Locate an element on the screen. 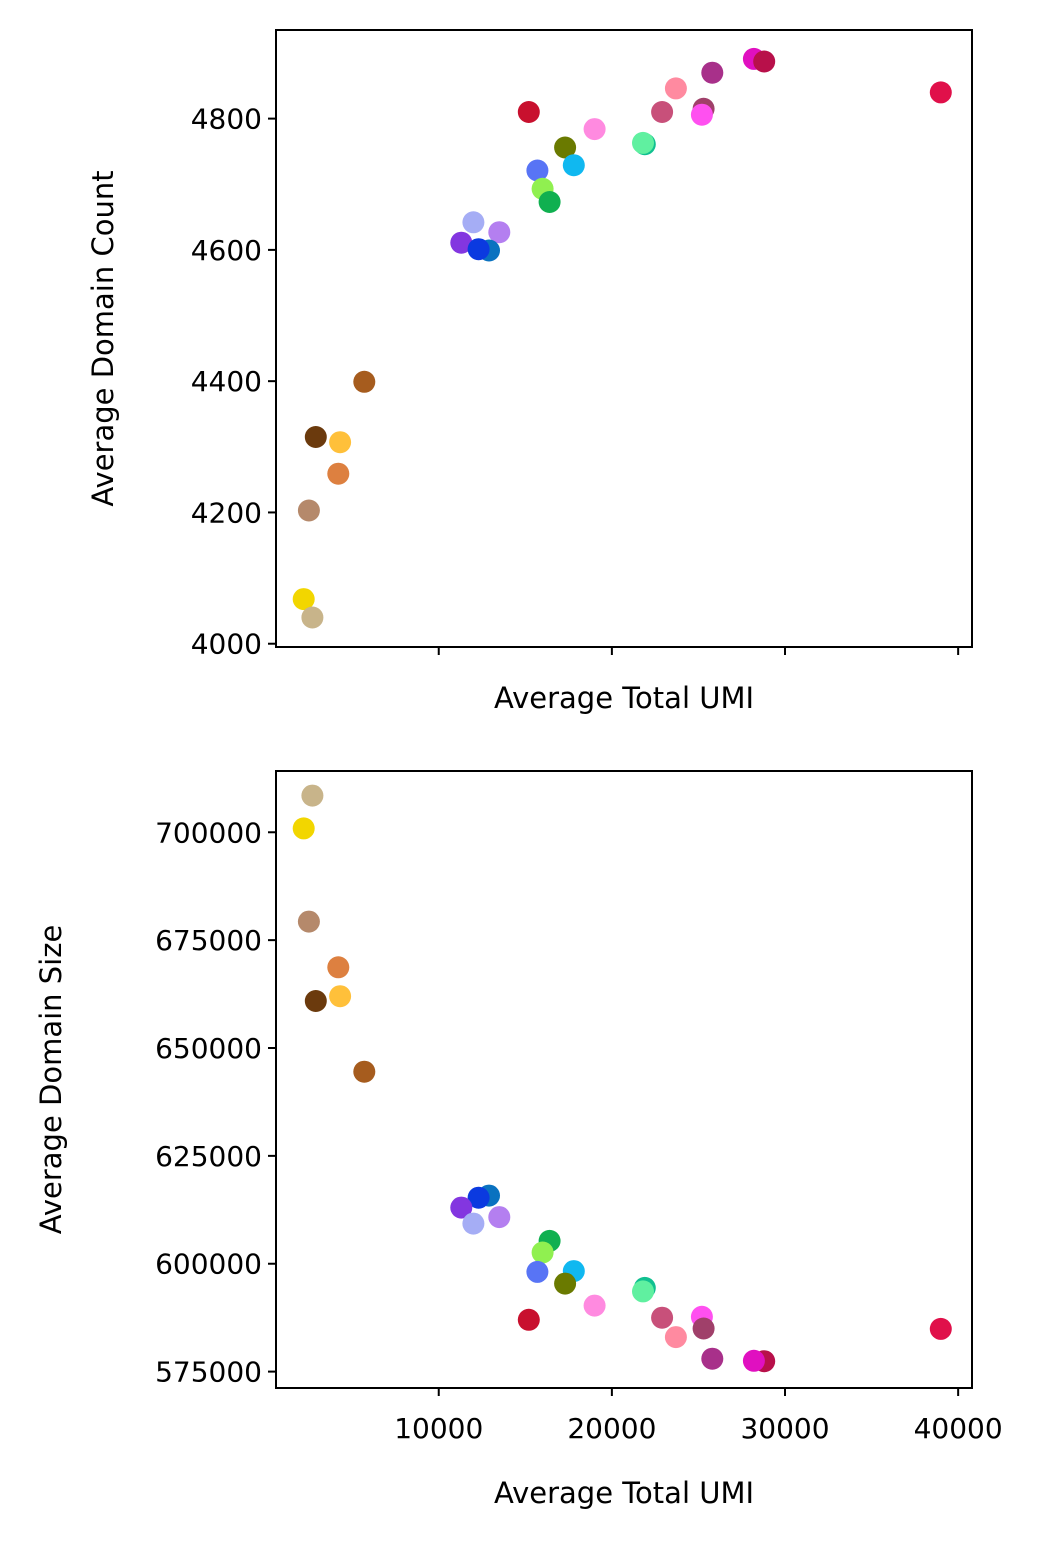  x-axis-label-domain-size: Average Total UMI is located at coordinates (624, 1493).